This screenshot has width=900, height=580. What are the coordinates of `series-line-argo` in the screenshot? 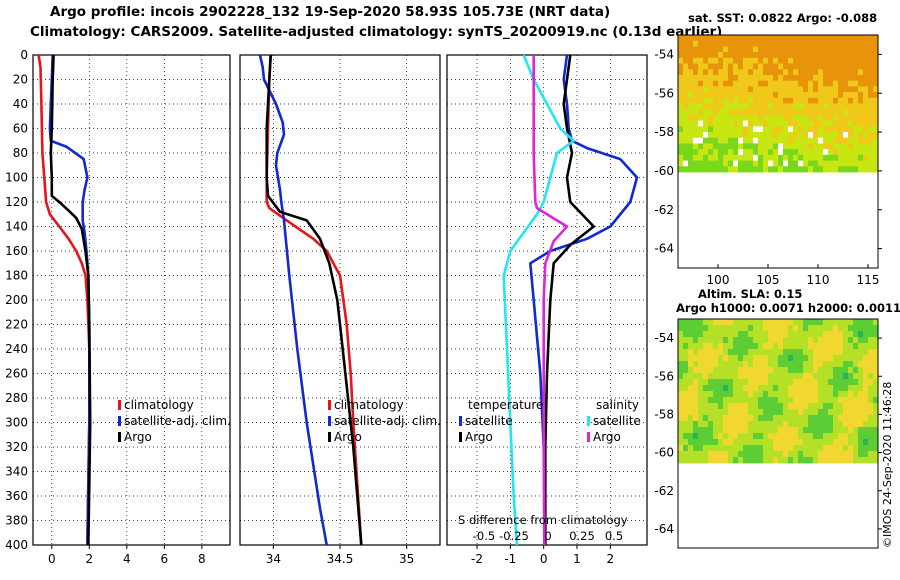 It's located at (314, 300).